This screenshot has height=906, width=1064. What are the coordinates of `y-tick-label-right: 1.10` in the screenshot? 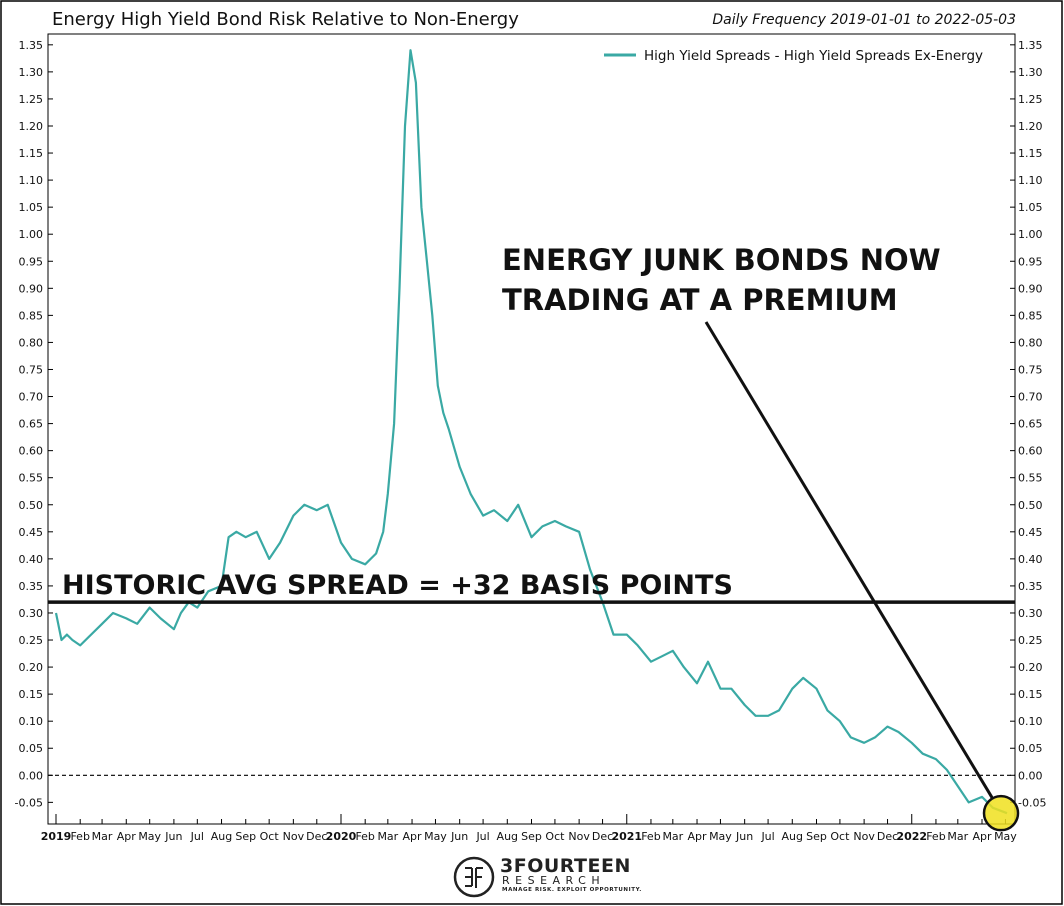 It's located at (1030, 180).